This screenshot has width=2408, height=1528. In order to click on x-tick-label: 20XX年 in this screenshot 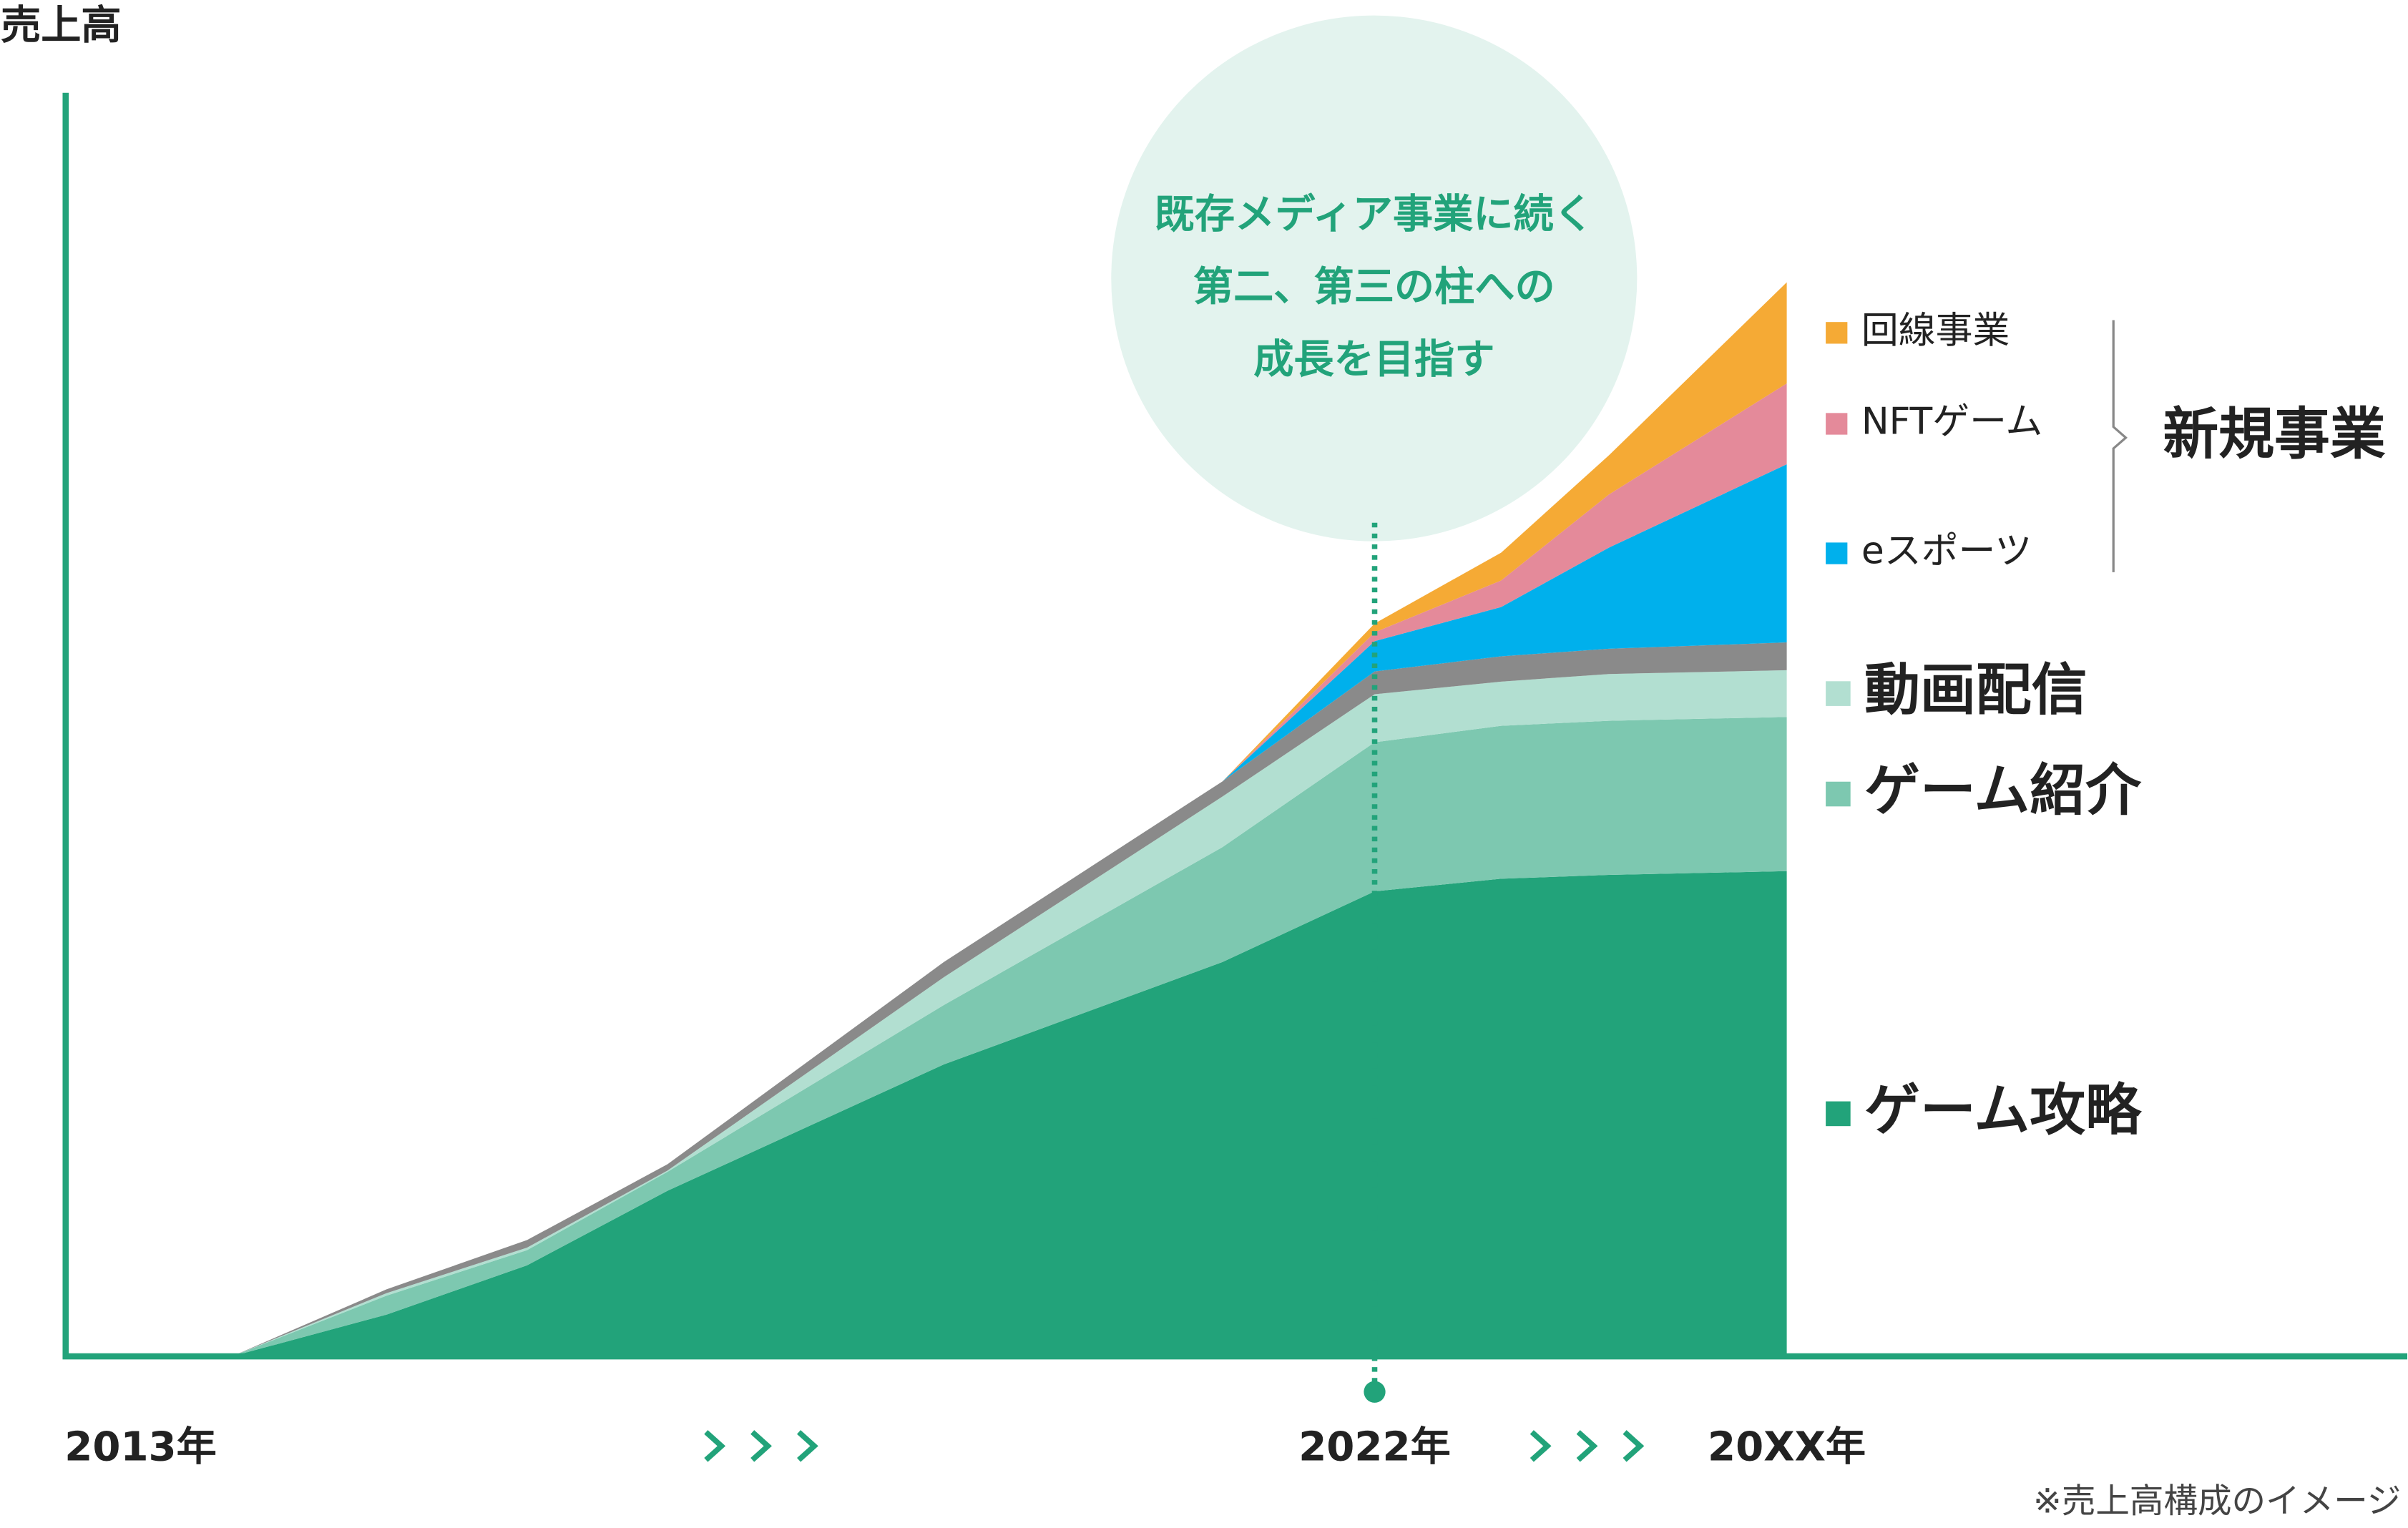, I will do `click(1787, 1447)`.